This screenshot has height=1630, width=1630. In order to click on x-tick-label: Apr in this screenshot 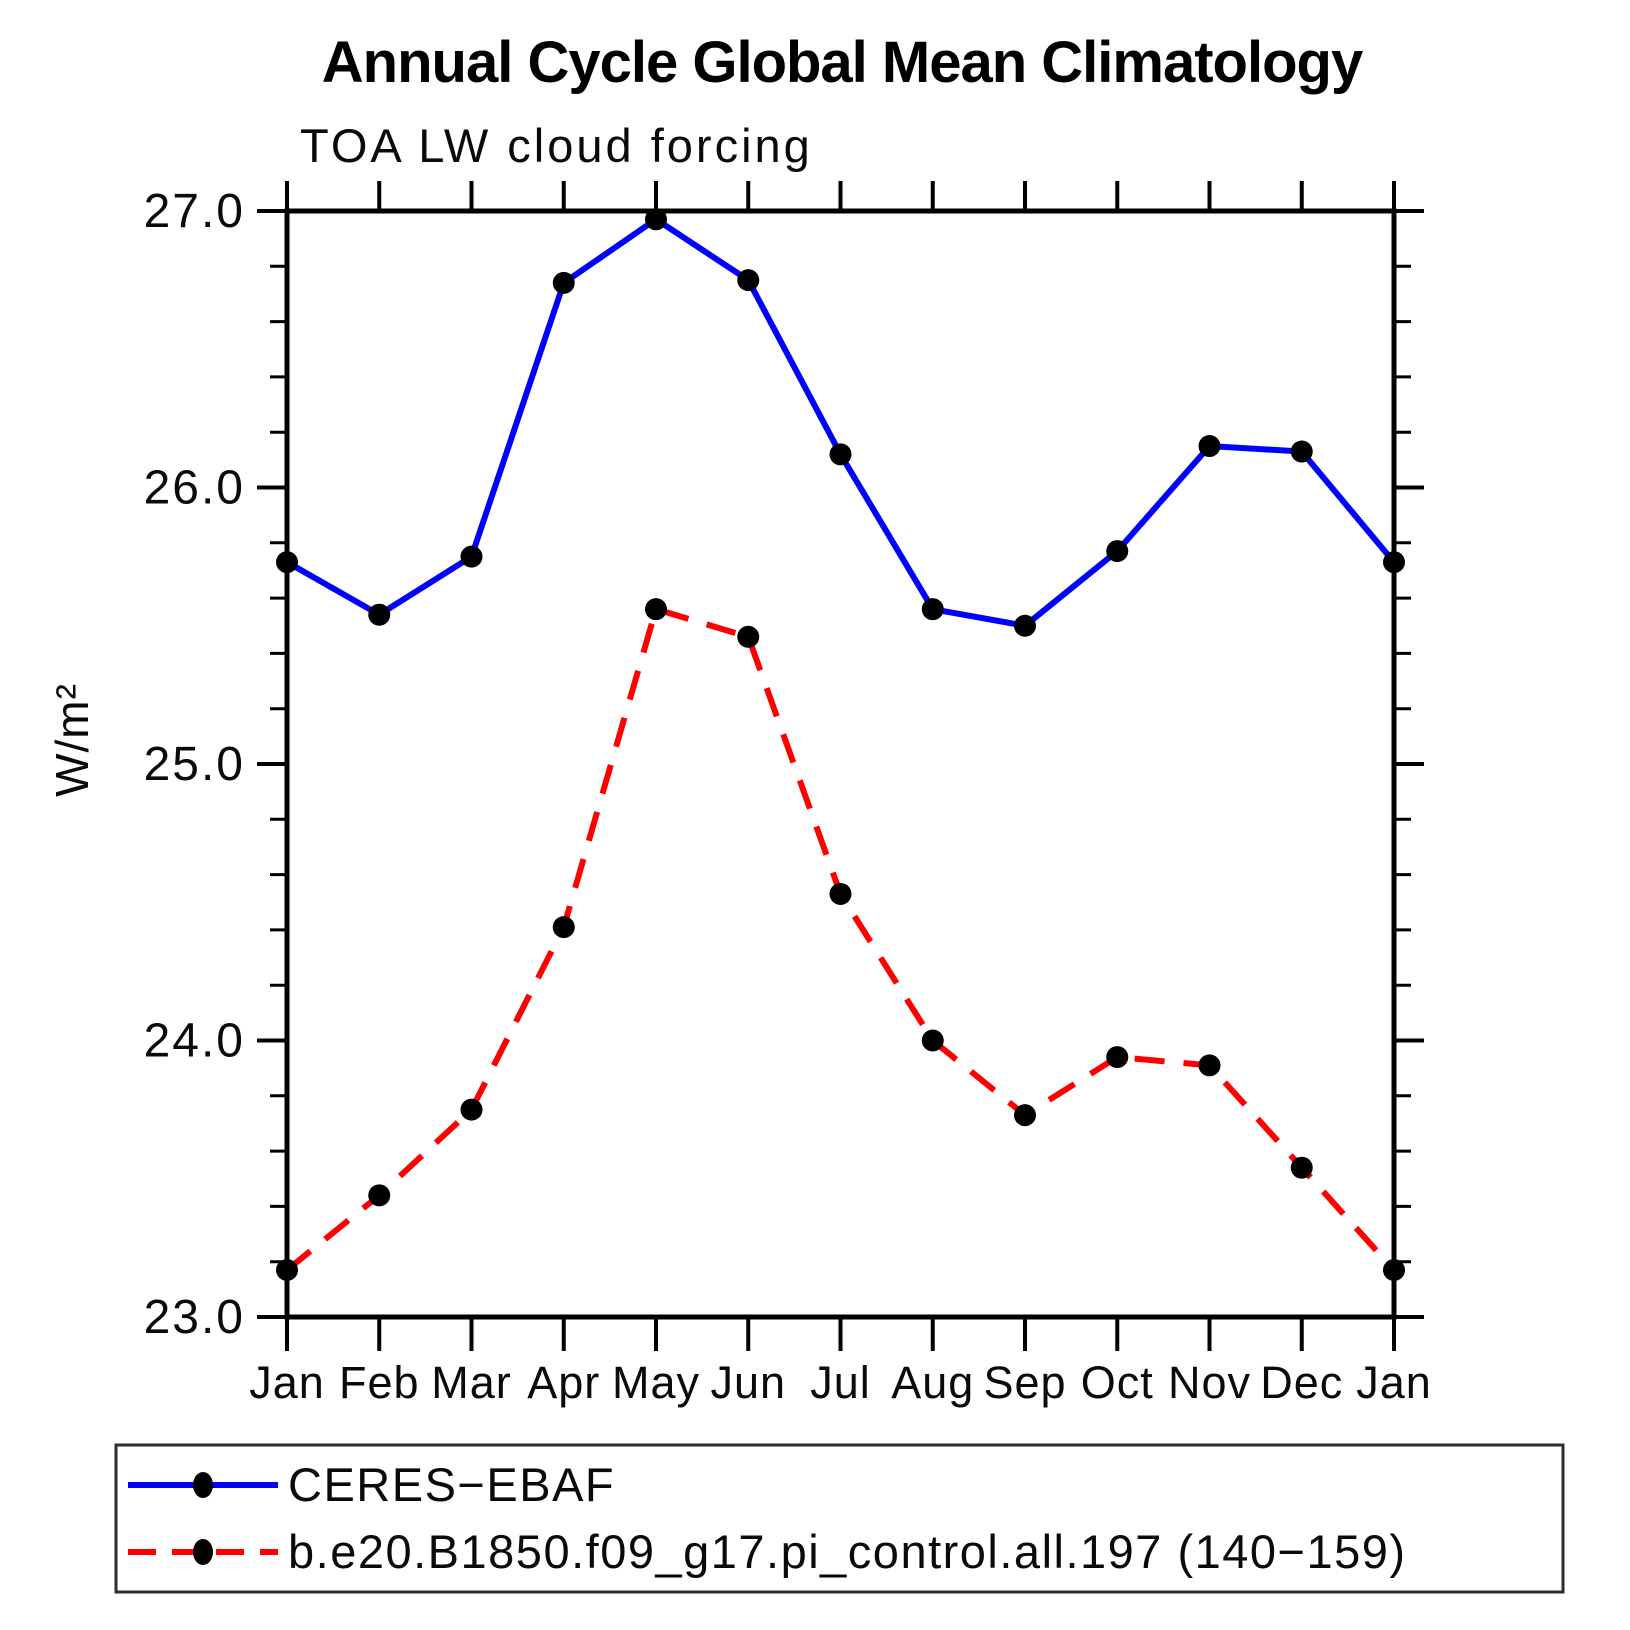, I will do `click(563, 1382)`.